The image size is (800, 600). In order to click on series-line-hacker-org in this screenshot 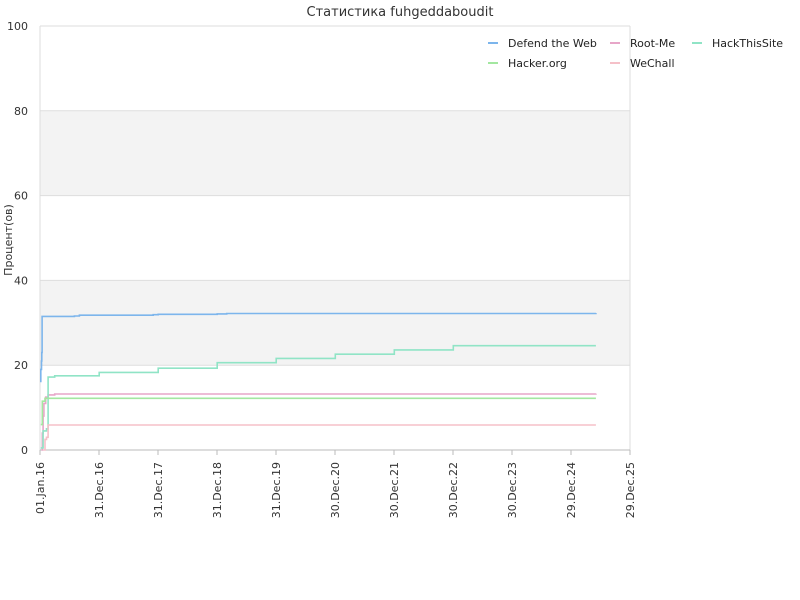, I will do `click(318, 411)`.